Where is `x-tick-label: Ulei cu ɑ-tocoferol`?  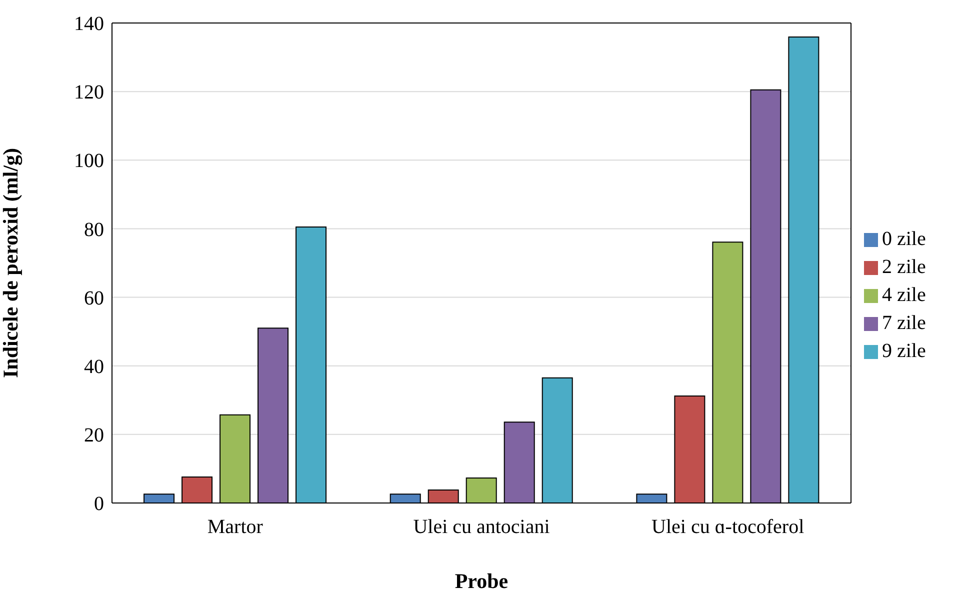 x-tick-label: Ulei cu ɑ-tocoferol is located at coordinates (728, 527).